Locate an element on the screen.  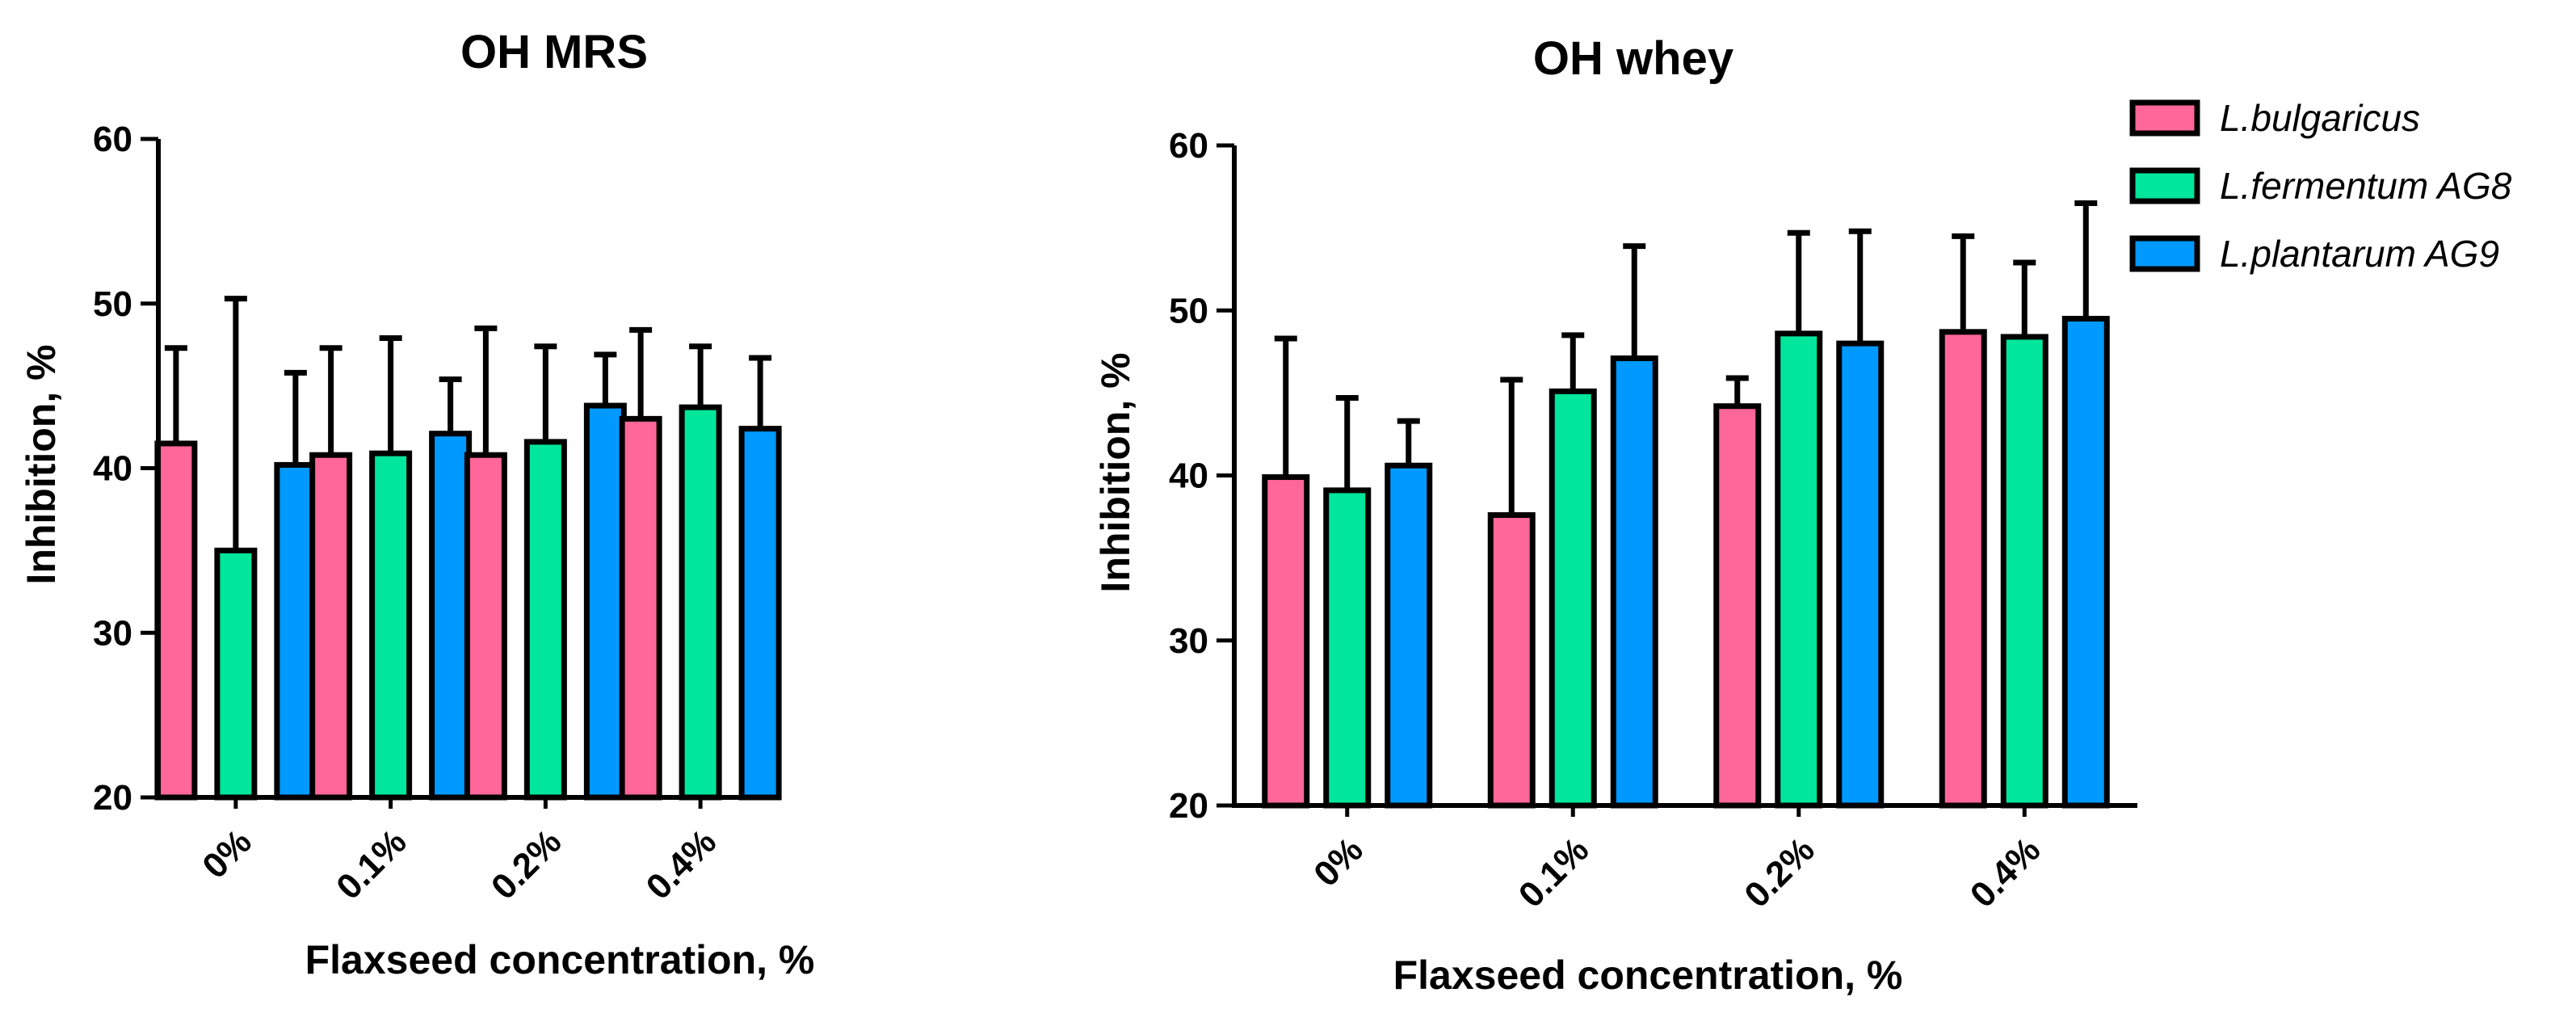
legend-swatch-plantarum is located at coordinates (2164, 253).